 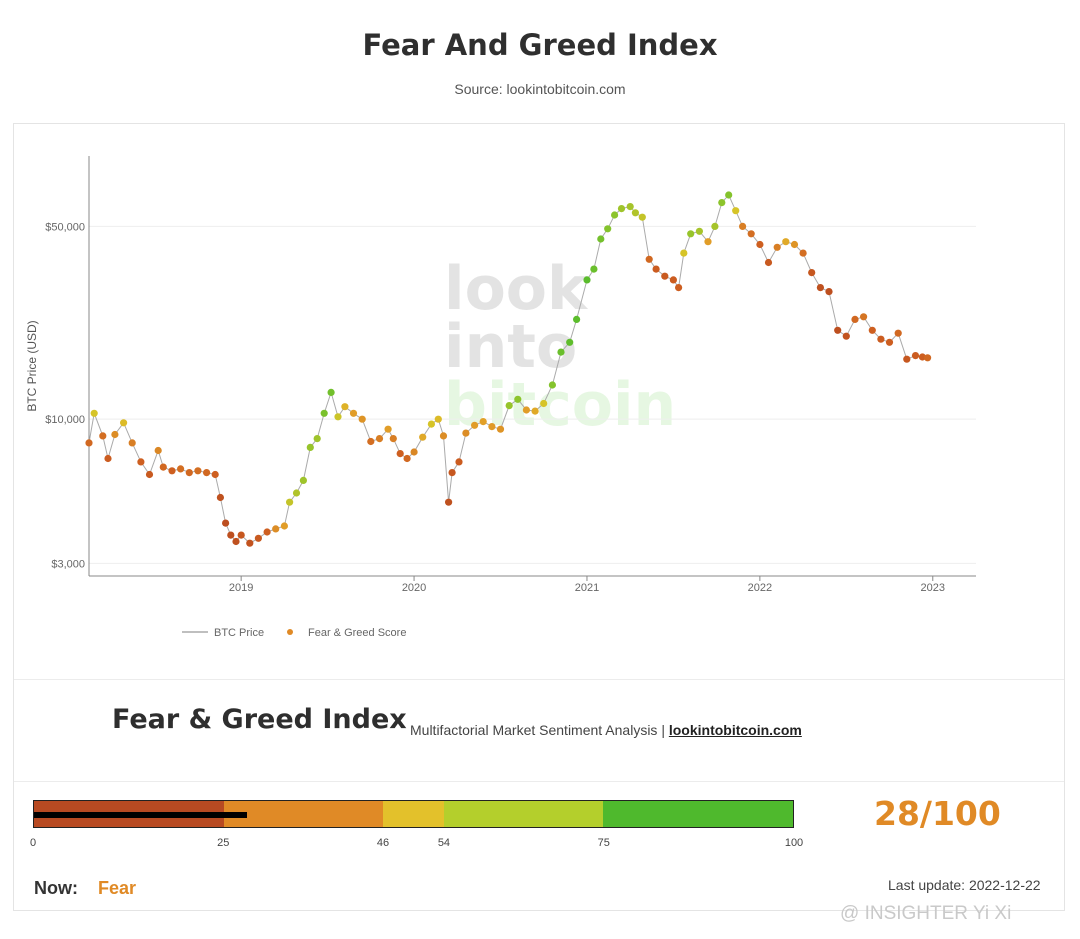 I want to click on page-subtitle: Source: lookintobitcoin.com, so click(x=540, y=89).